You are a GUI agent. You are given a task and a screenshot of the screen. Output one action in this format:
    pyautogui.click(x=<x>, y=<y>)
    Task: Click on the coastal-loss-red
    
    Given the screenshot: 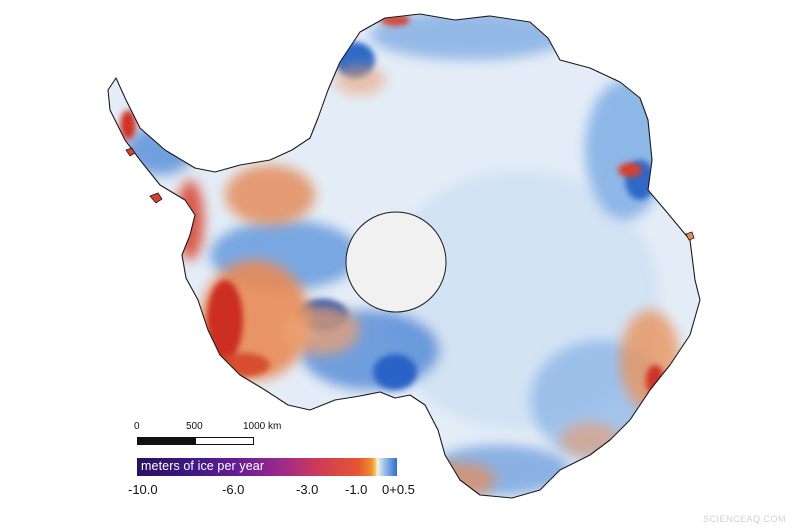 What is the action you would take?
    pyautogui.click(x=242, y=365)
    